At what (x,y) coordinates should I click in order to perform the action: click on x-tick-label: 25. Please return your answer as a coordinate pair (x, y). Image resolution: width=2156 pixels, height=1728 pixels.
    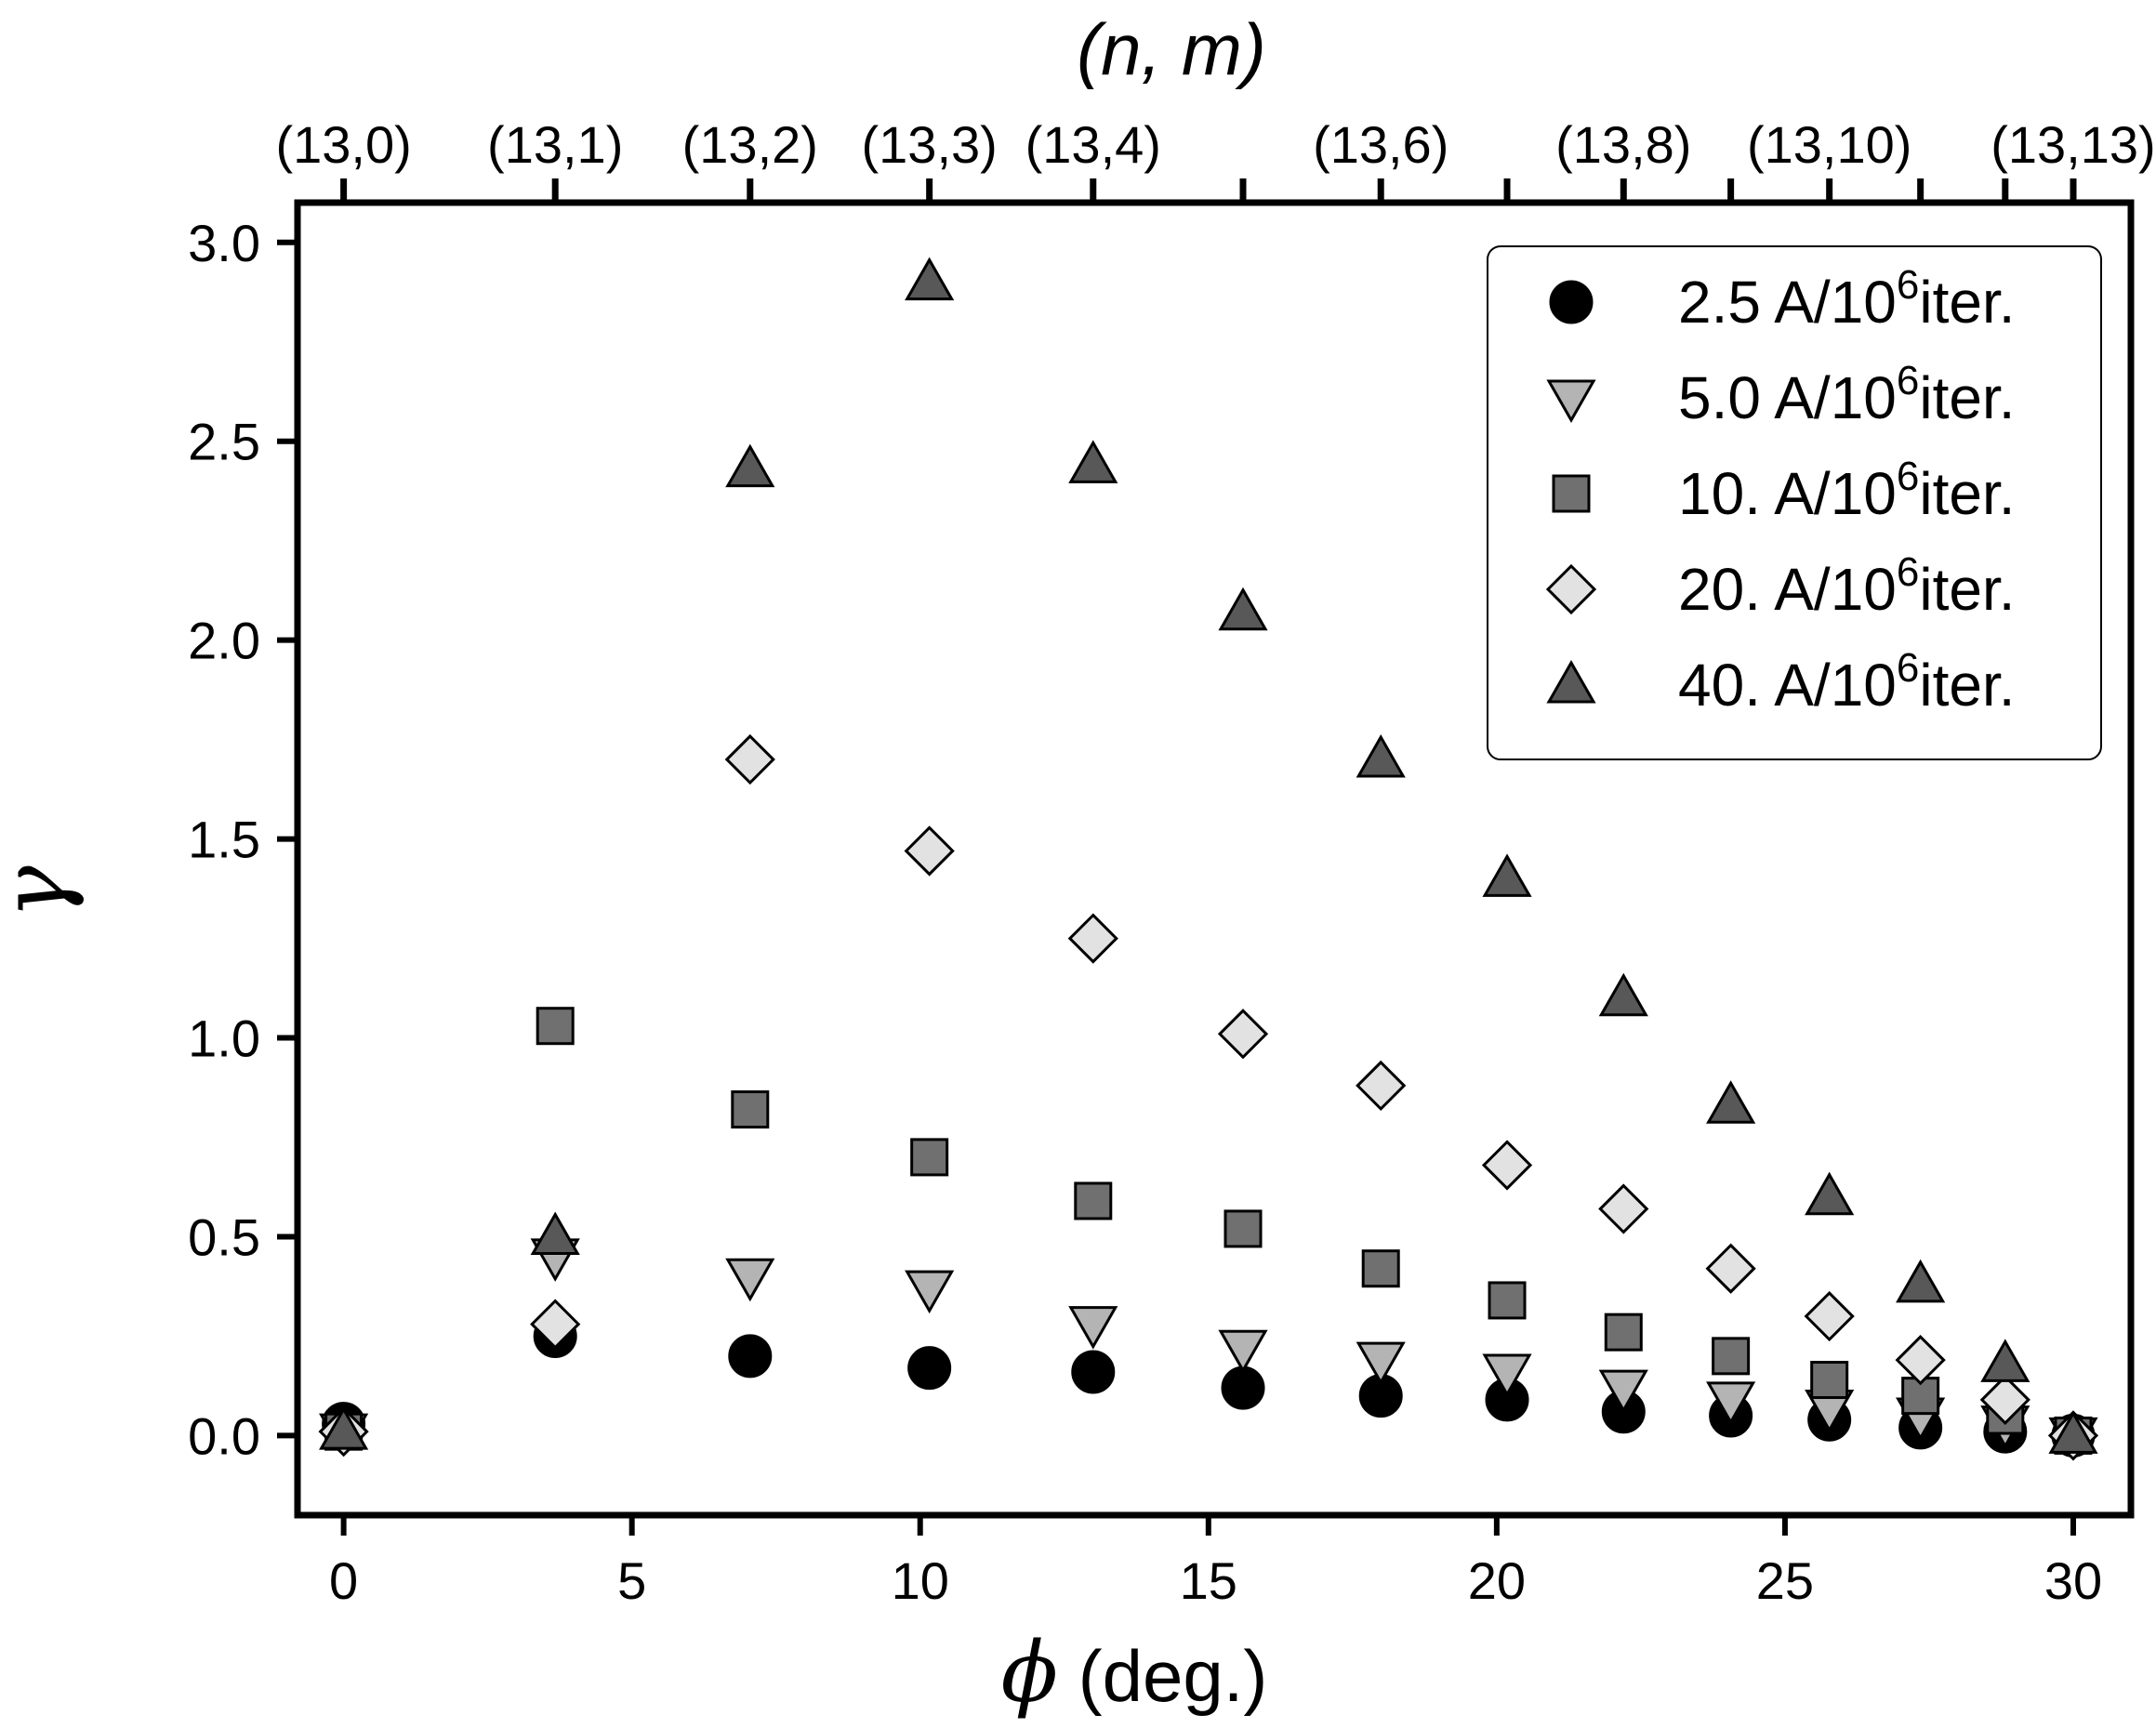
    Looking at the image, I should click on (1785, 1580).